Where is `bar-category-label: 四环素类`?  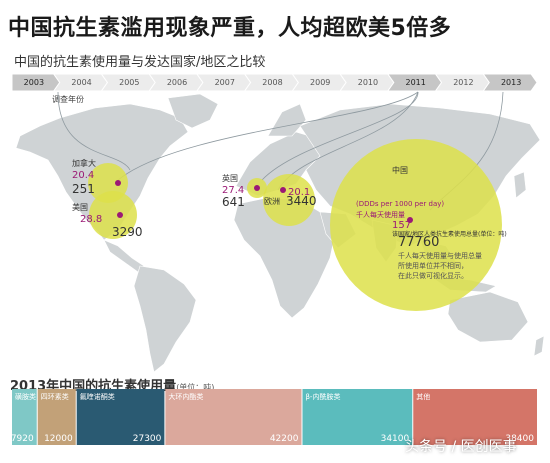 bar-category-label: 四环素类 is located at coordinates (55, 396).